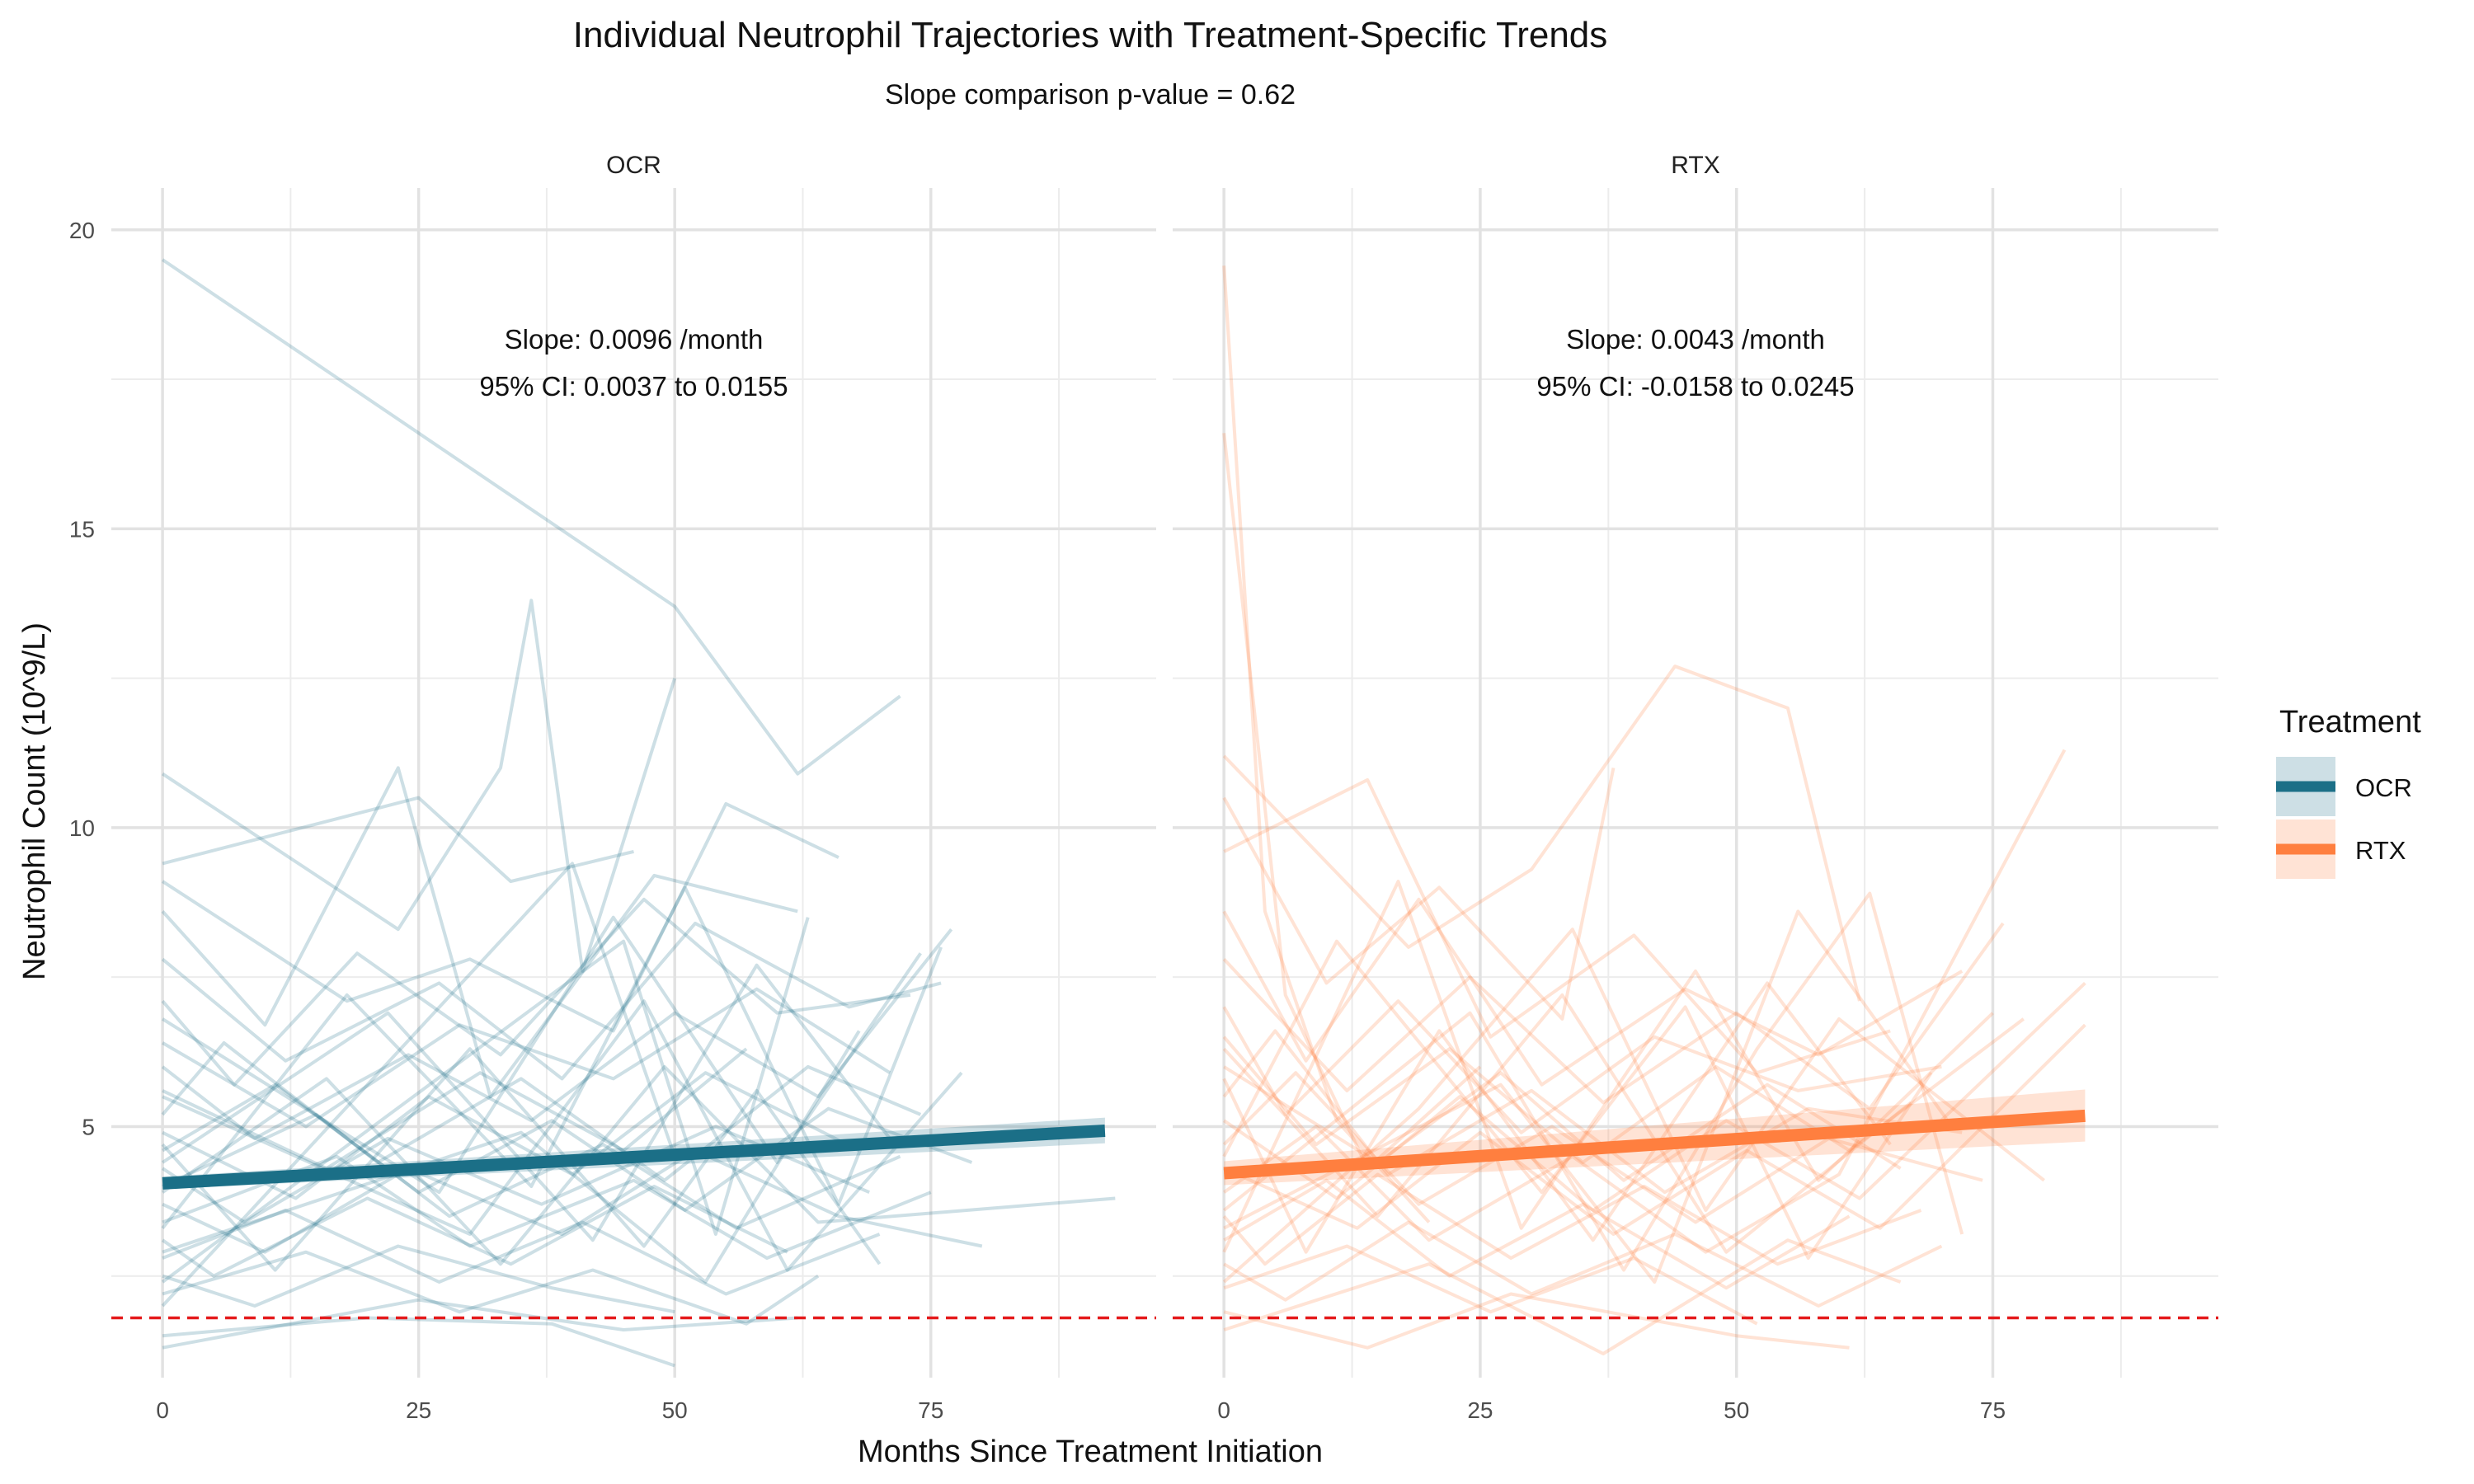  What do you see at coordinates (82, 529) in the screenshot?
I see `y-tick-label: 15` at bounding box center [82, 529].